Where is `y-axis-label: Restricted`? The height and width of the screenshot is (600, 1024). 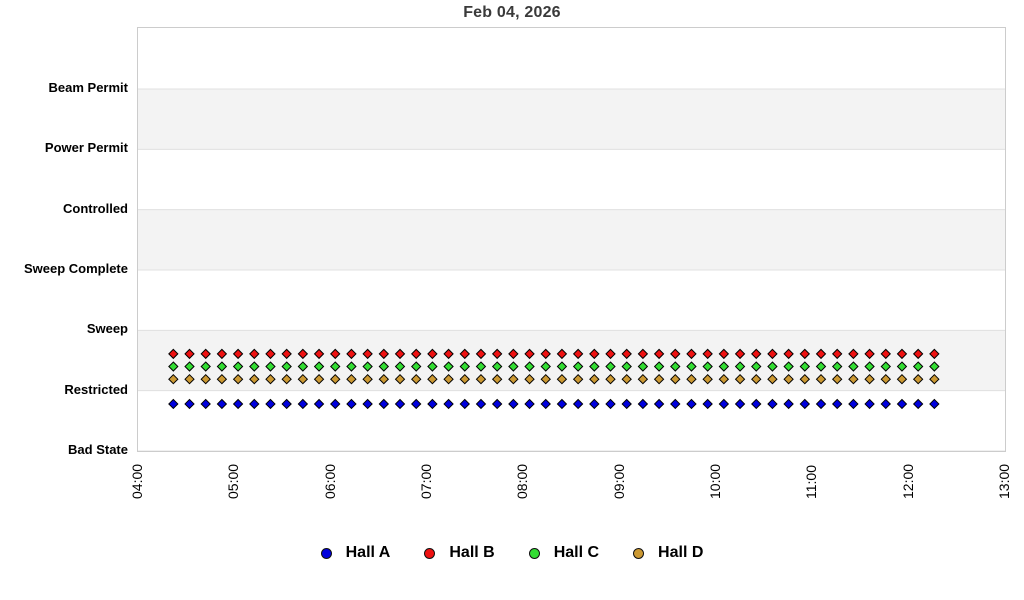 y-axis-label: Restricted is located at coordinates (96, 389).